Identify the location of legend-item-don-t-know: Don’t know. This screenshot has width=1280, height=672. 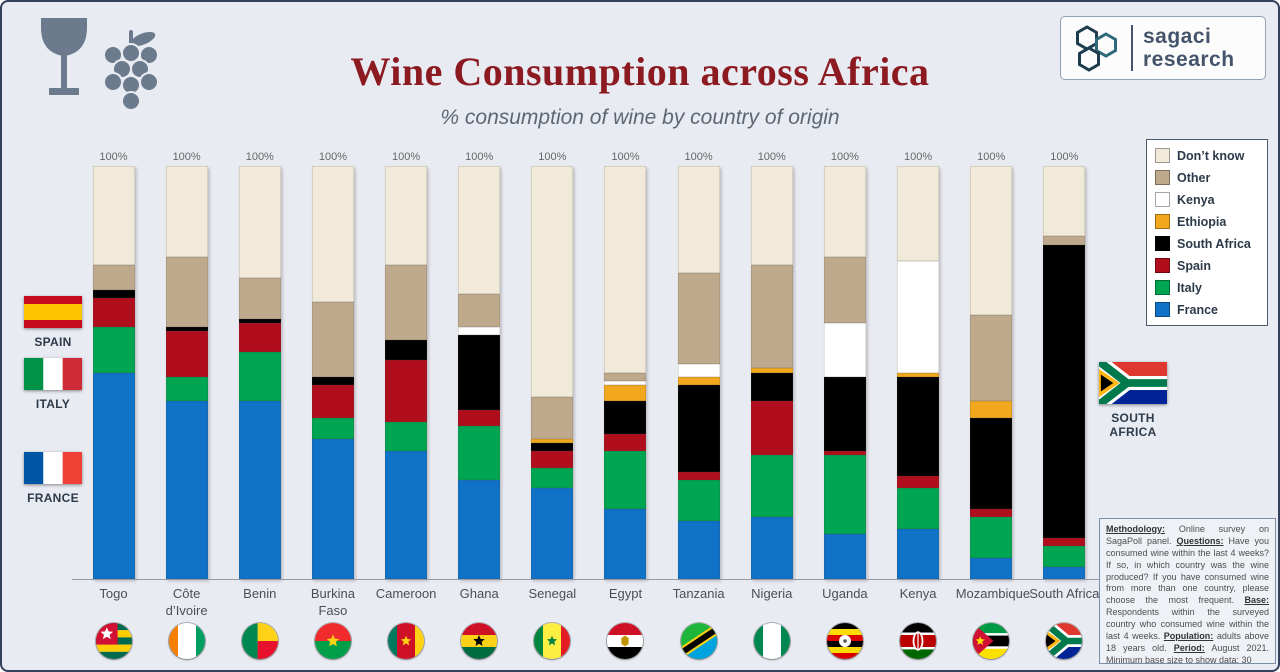
(1207, 155).